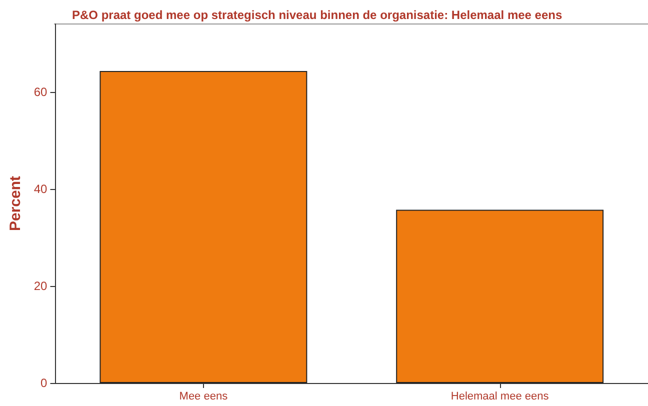  Describe the element at coordinates (41, 189) in the screenshot. I see `y-tick-label: 40` at that location.